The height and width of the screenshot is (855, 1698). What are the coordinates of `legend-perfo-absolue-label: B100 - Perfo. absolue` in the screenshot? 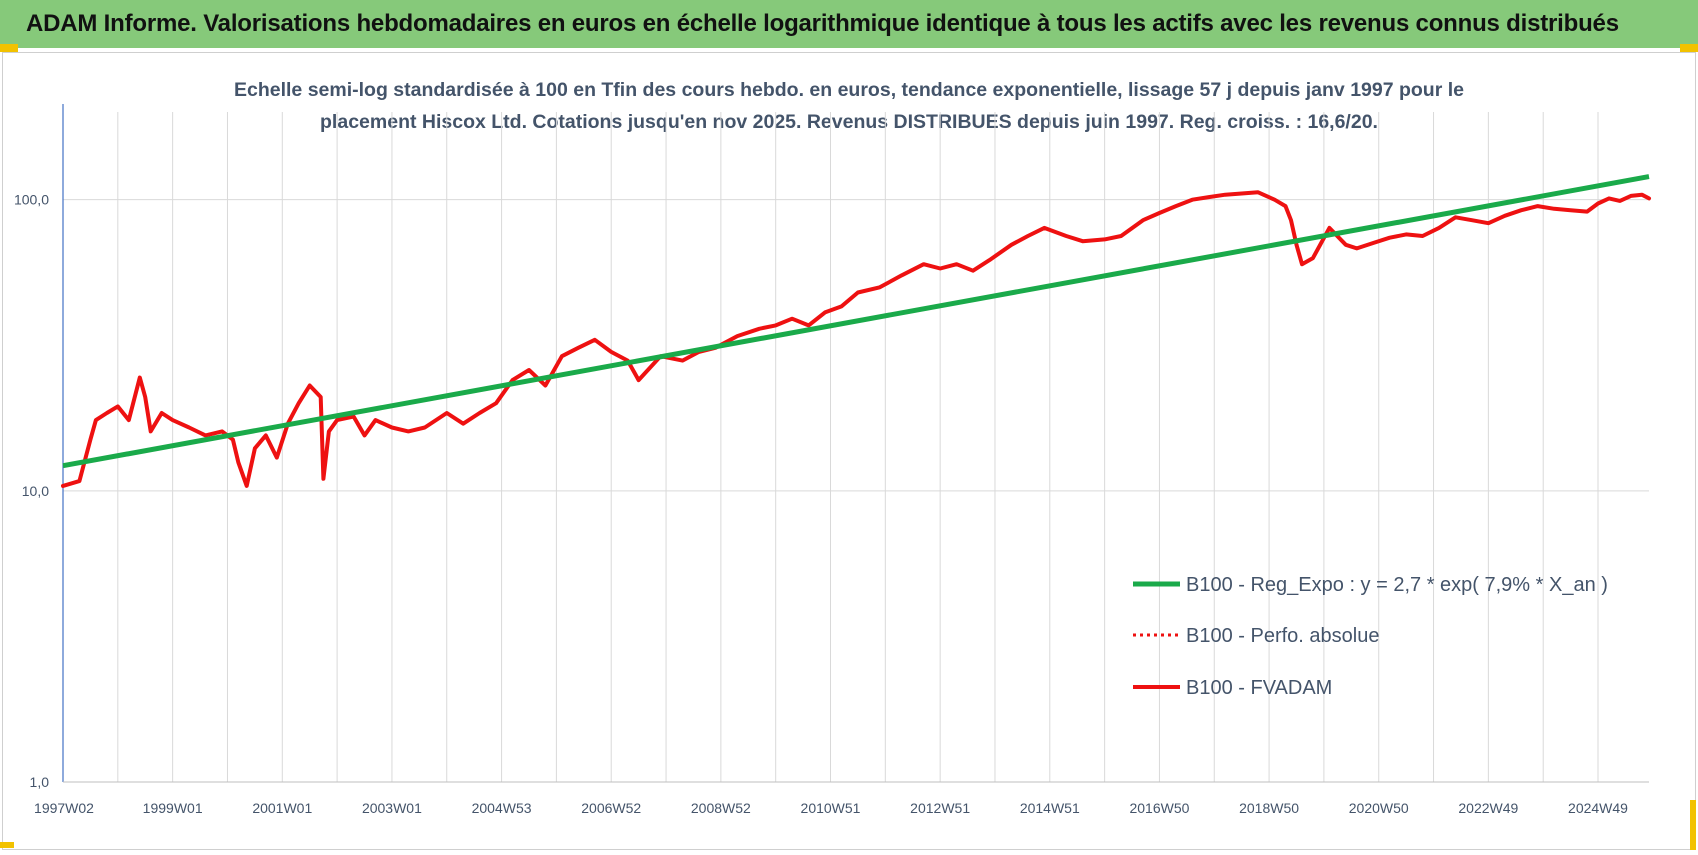 It's located at (1282, 636).